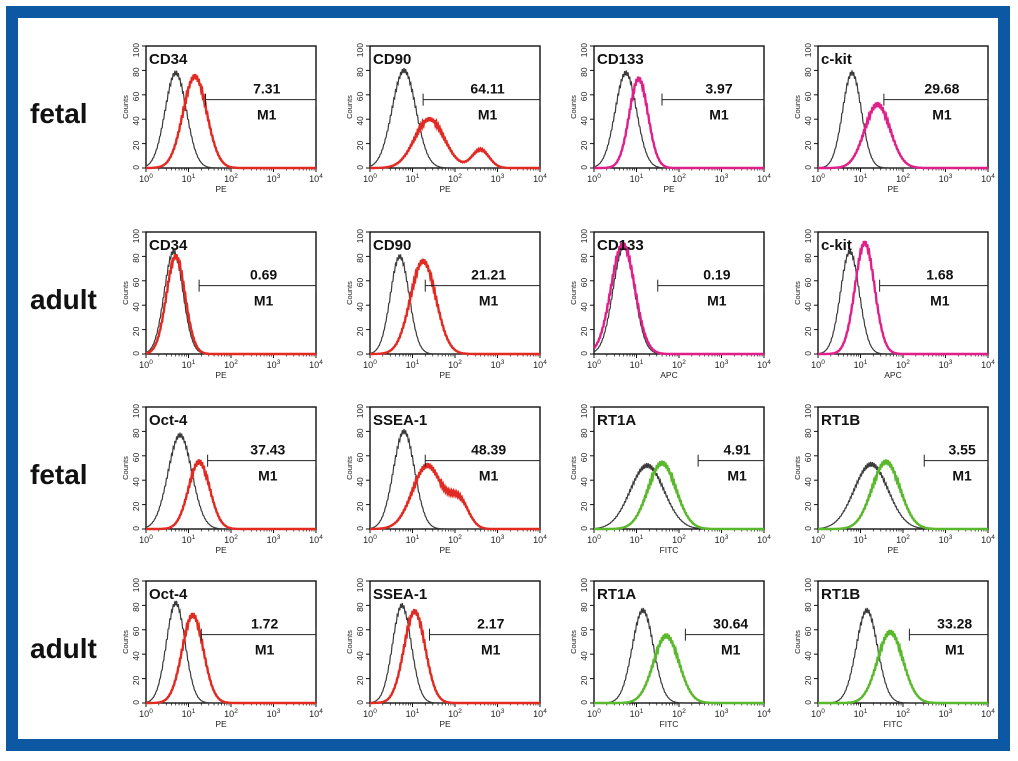  What do you see at coordinates (730, 624) in the screenshot?
I see `gate-percent: 30.64` at bounding box center [730, 624].